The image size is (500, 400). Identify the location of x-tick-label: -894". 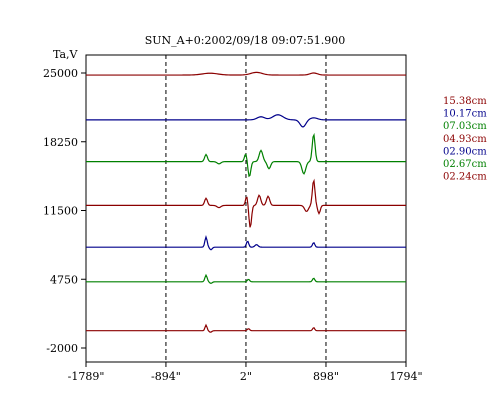
(166, 376).